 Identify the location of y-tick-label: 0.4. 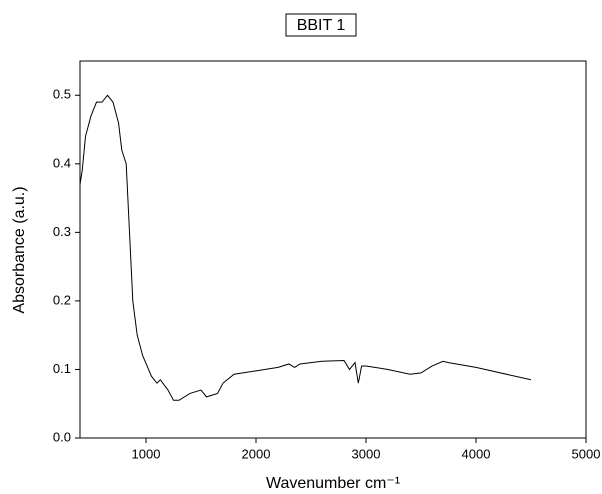
(62, 162).